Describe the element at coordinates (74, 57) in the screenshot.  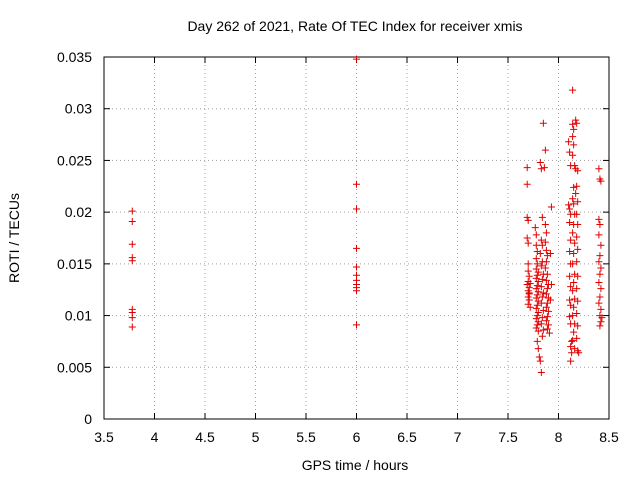
I see `y-tick-label: 0.035` at that location.